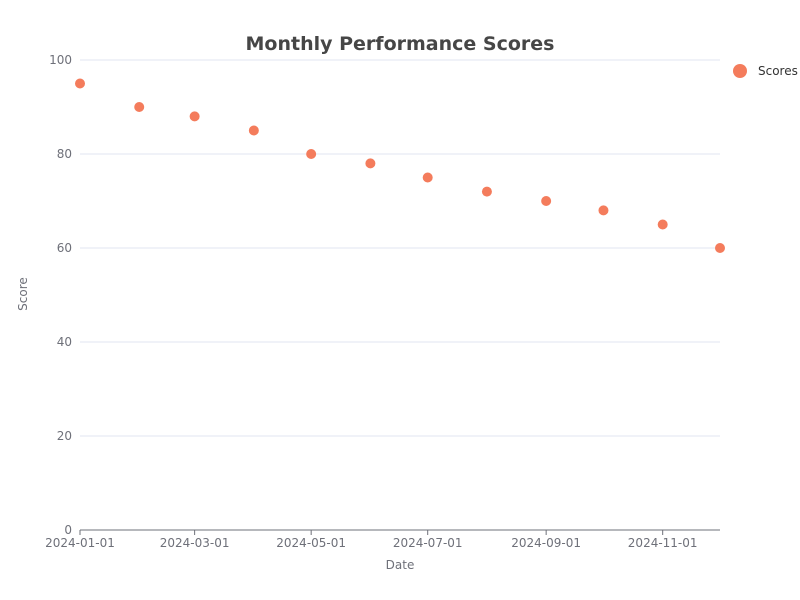  I want to click on x-tick-label: 2024-05-01, so click(311, 543).